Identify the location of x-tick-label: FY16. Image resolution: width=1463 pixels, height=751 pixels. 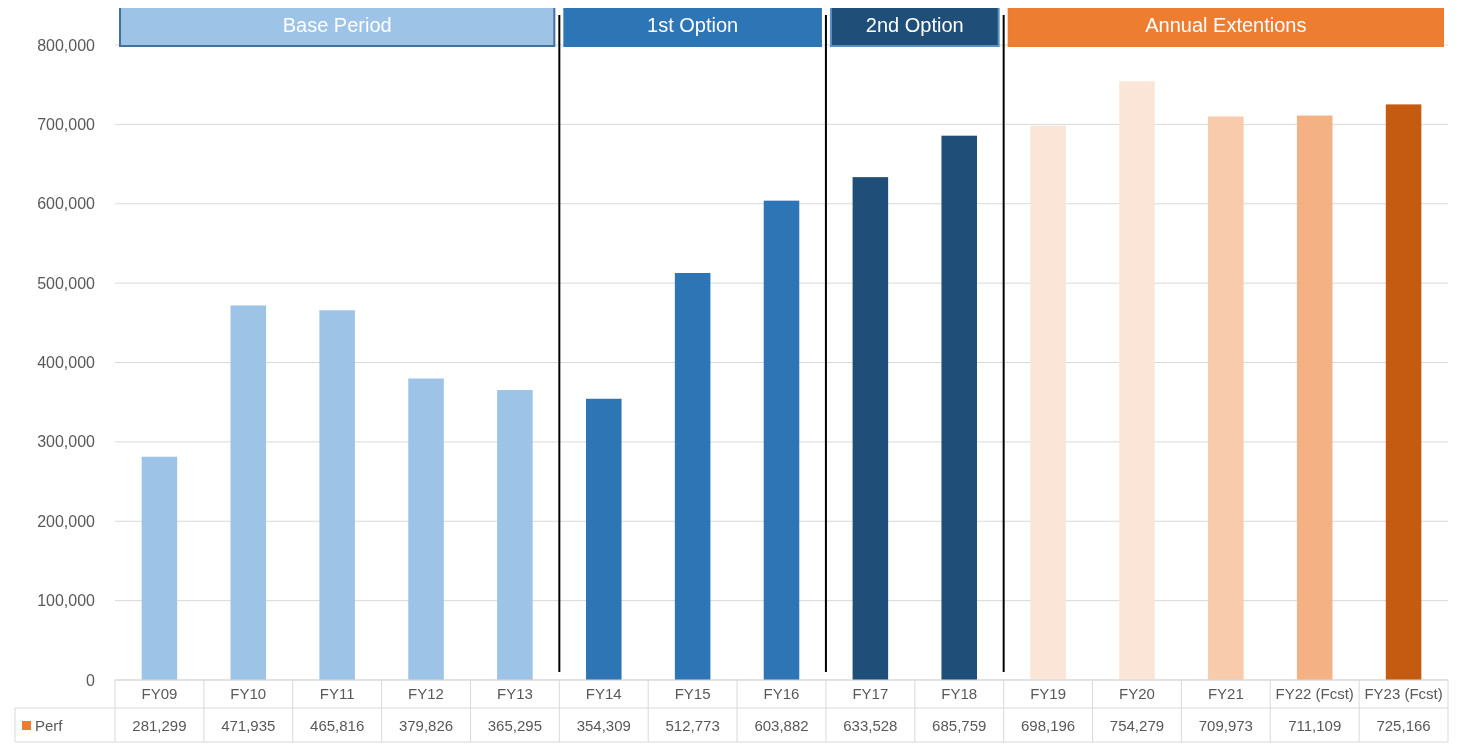
(781, 694).